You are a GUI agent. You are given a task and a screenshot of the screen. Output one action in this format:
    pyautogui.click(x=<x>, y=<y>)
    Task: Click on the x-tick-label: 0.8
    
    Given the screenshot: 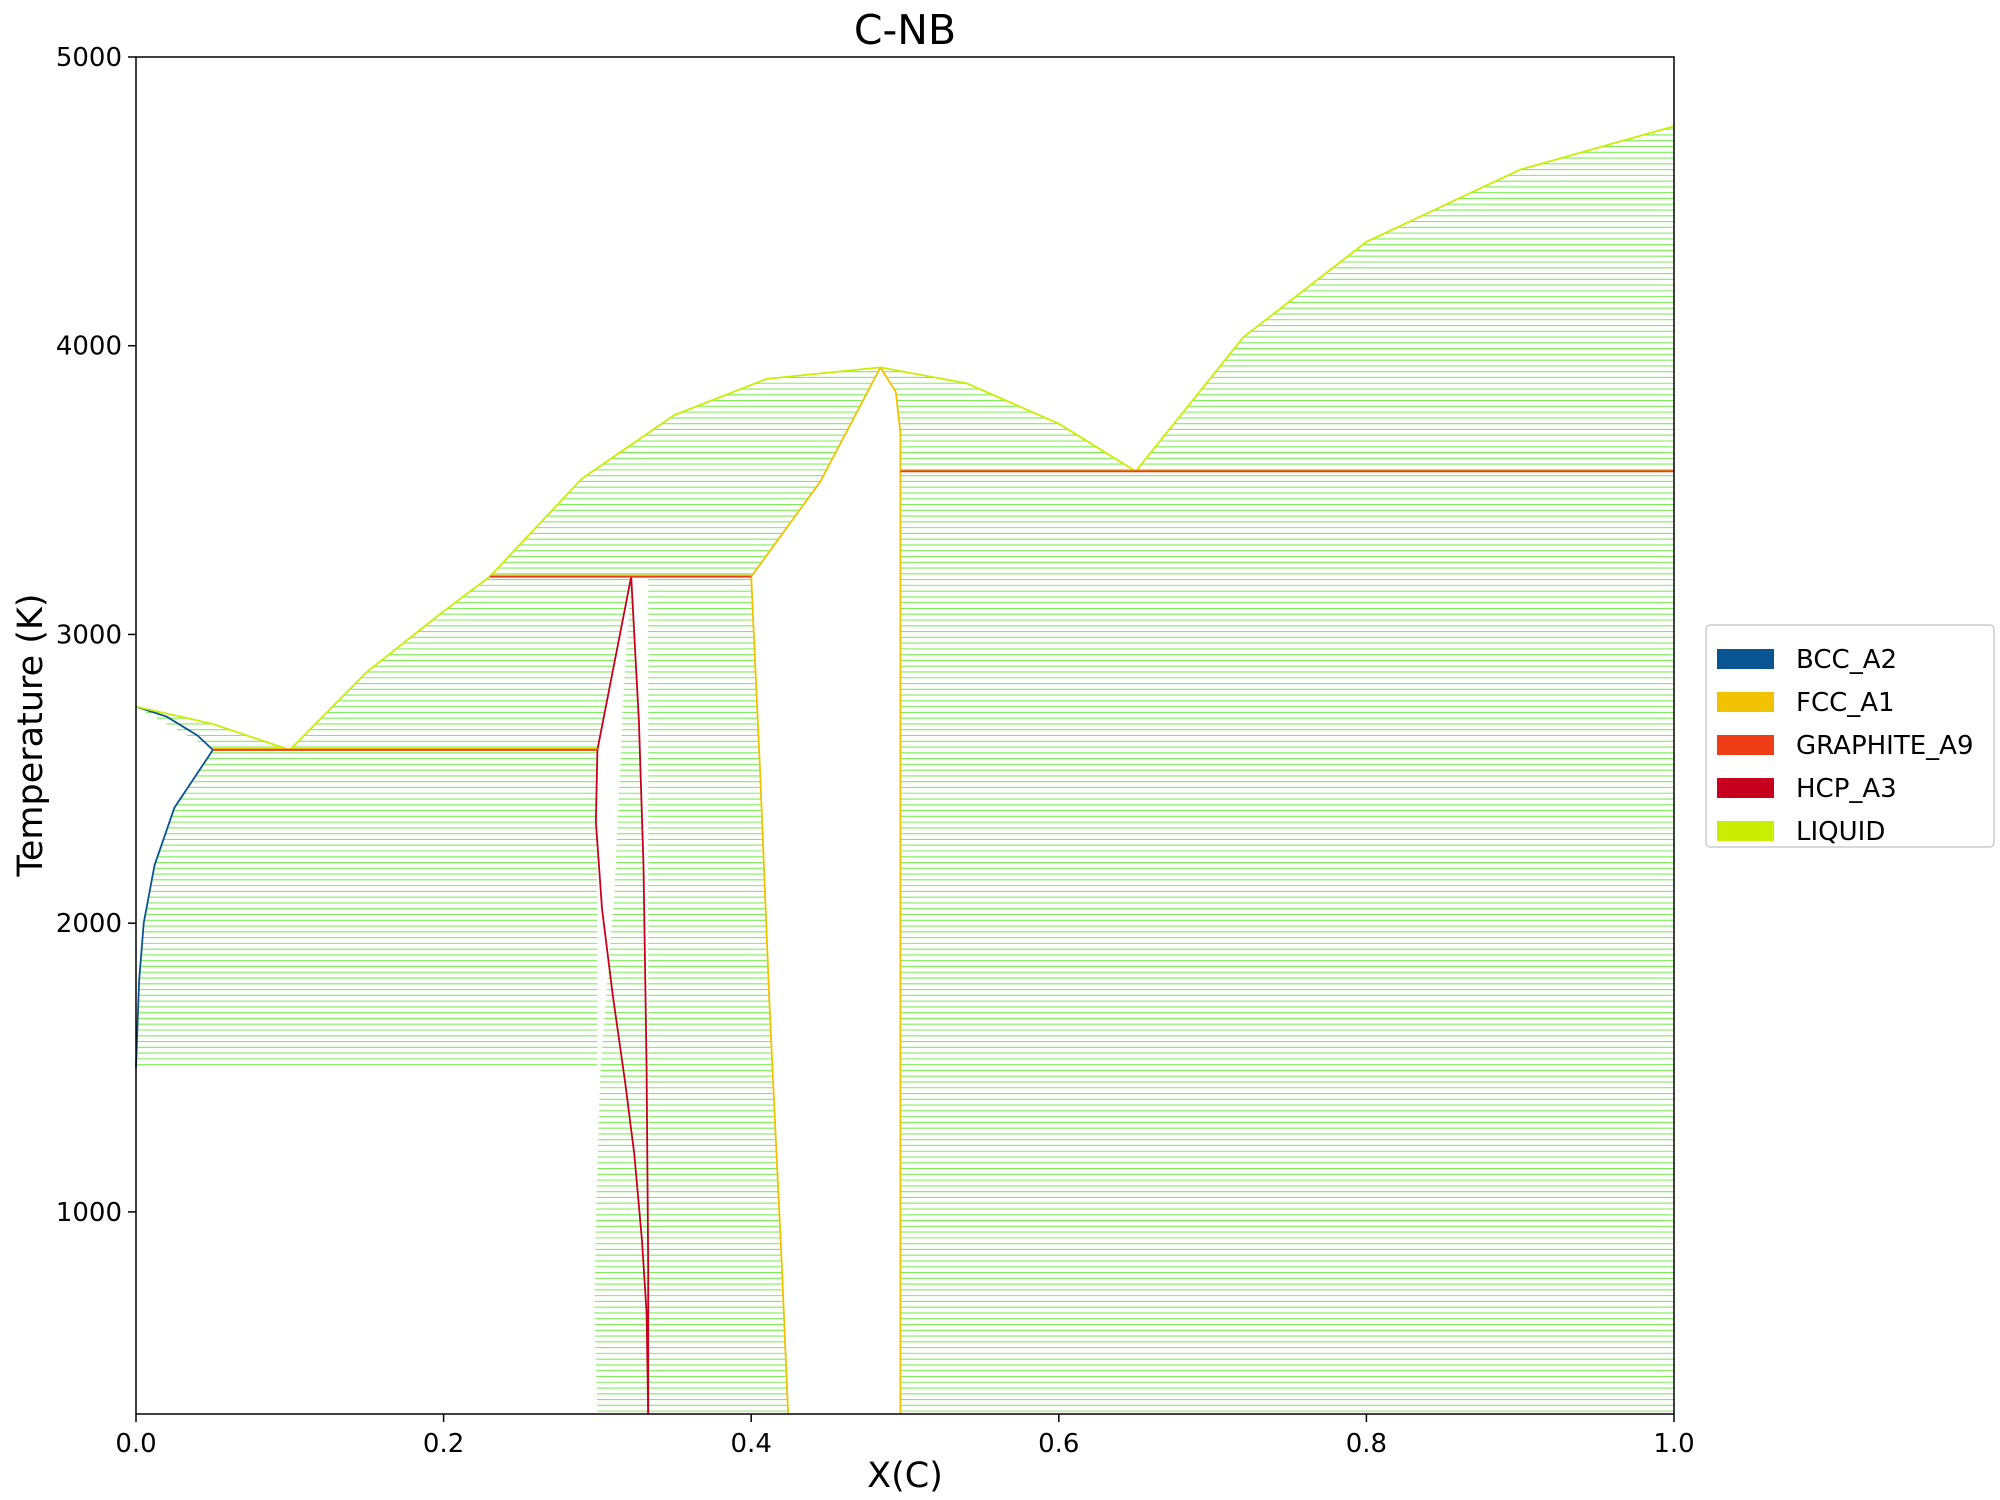 What is the action you would take?
    pyautogui.click(x=1366, y=1444)
    